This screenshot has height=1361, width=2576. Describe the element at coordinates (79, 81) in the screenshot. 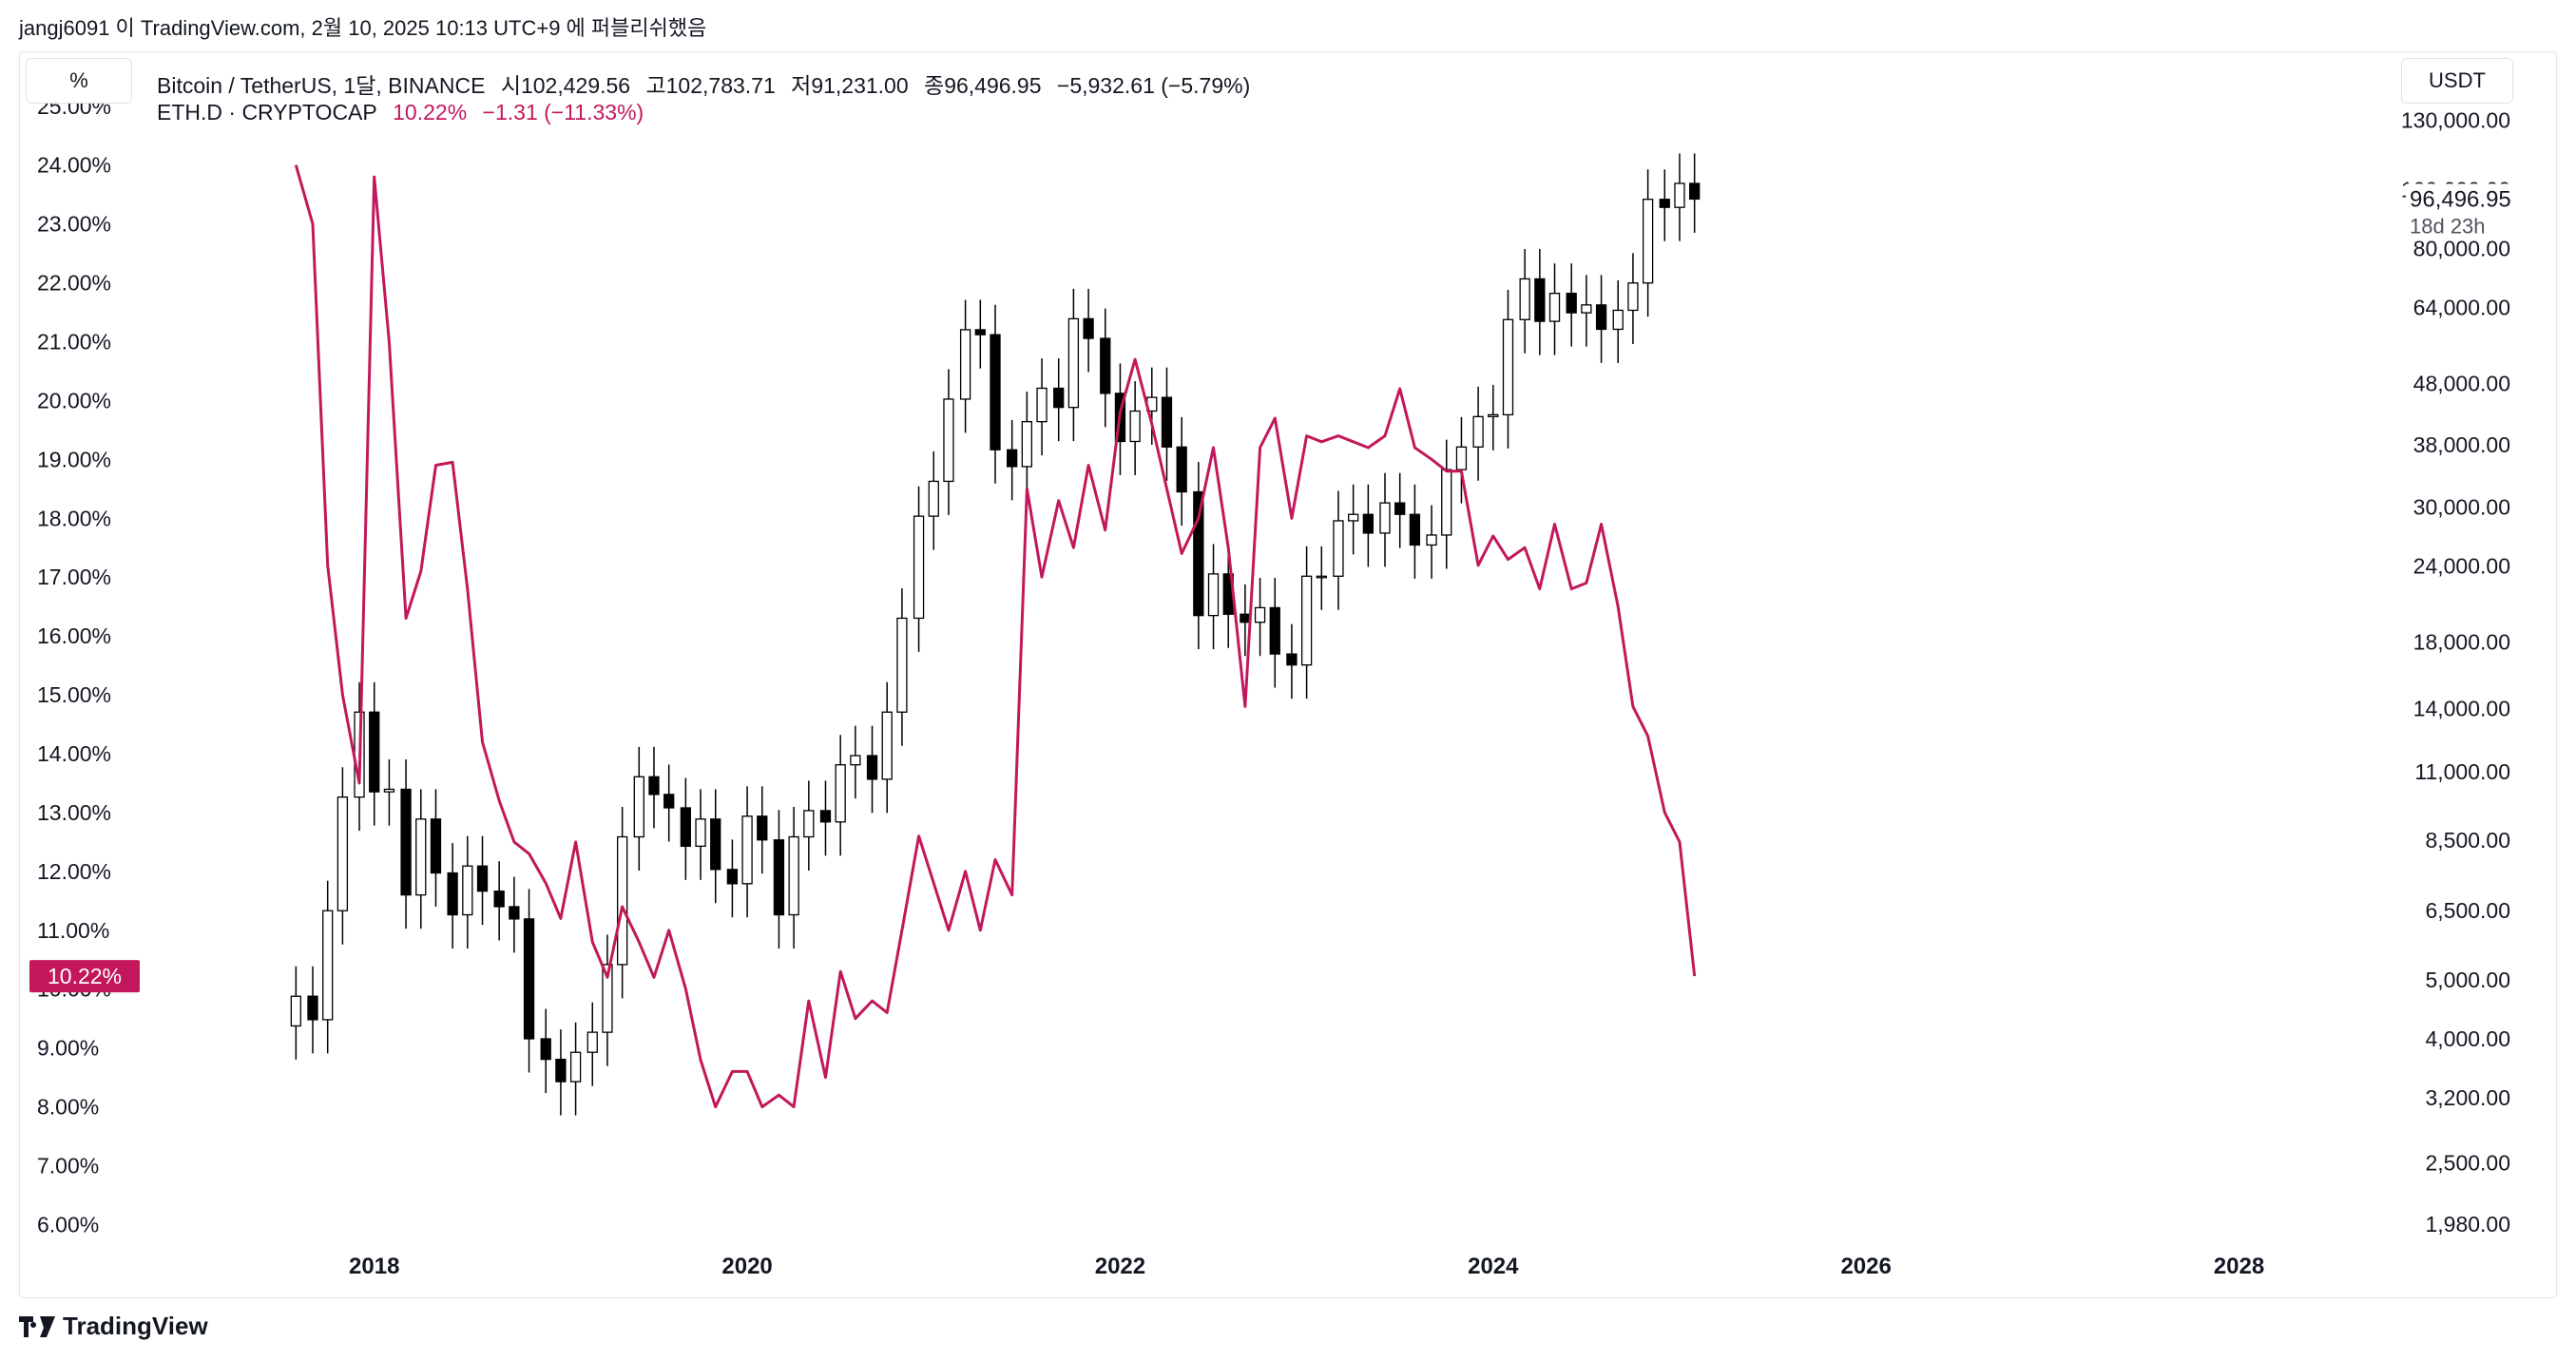

I see `left-unit-button: %` at that location.